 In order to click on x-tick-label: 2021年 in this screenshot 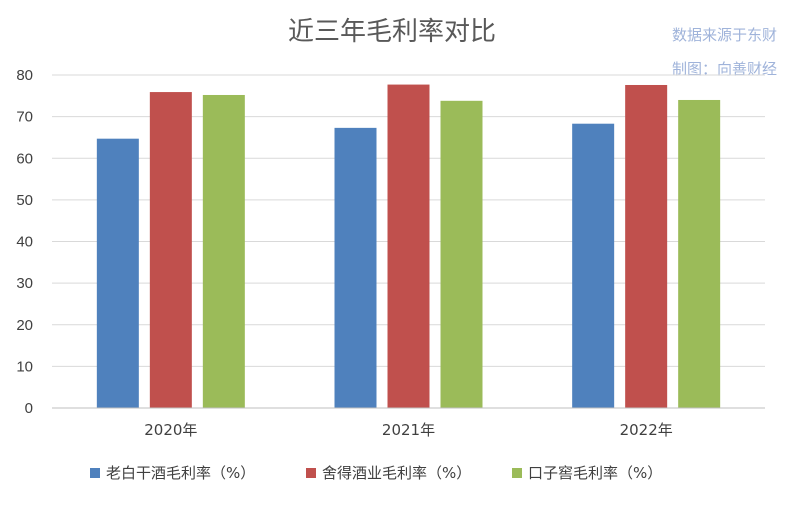, I will do `click(408, 430)`.